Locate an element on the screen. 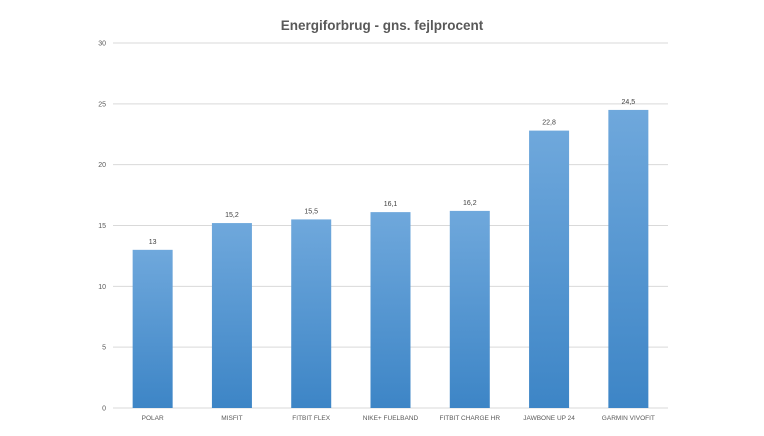 The image size is (764, 436). y-tick-label: 0 is located at coordinates (104, 409).